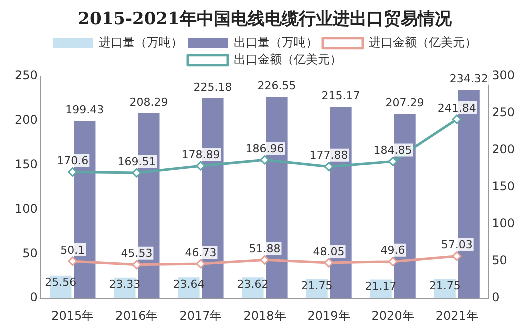 This screenshot has height=335, width=532. Describe the element at coordinates (393, 315) in the screenshot. I see `x-tick-label: 2020年` at that location.